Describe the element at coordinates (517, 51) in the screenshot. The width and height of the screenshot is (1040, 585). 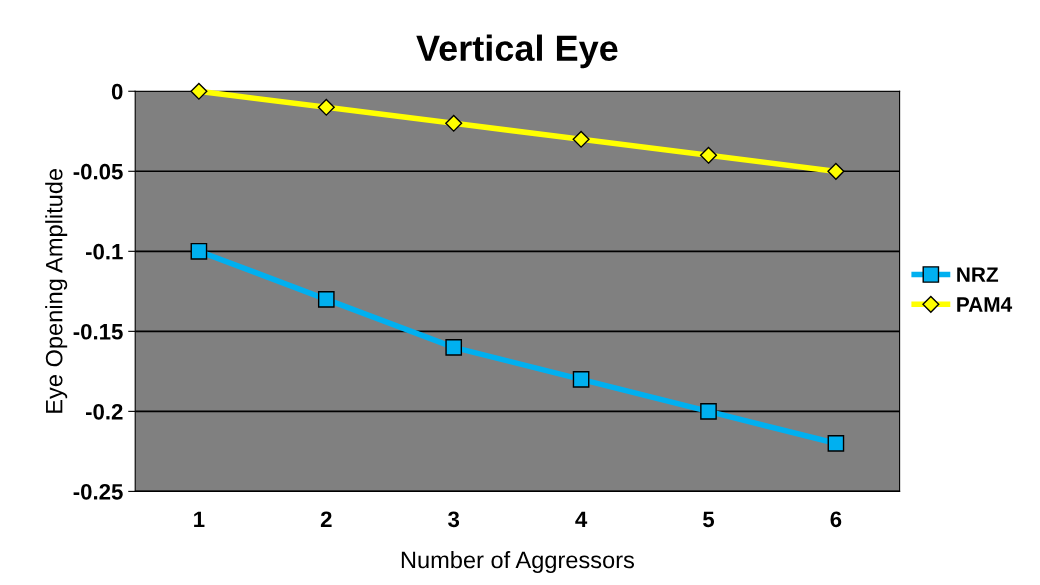
I see `chart-title: Vertical Eye` at that location.